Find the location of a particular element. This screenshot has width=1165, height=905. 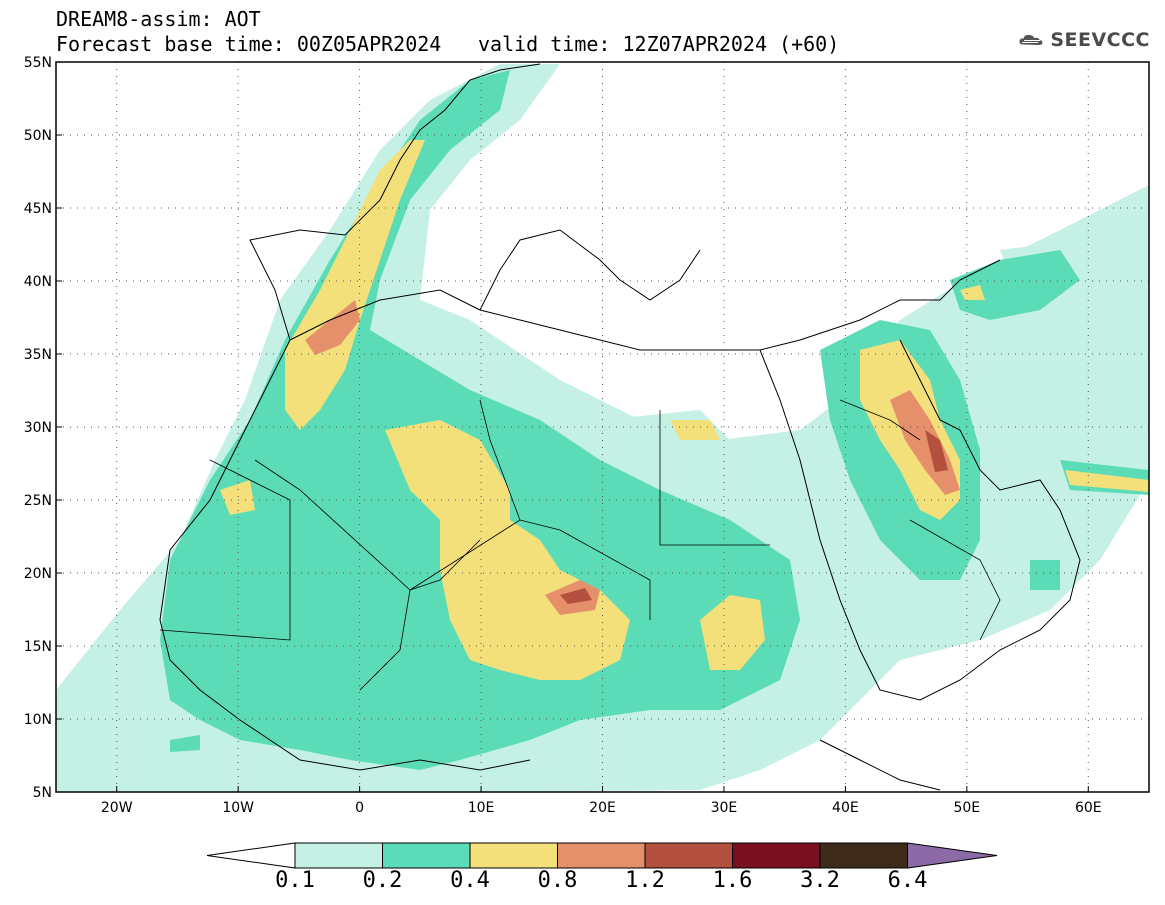

longitude-axis: 20W 10W 0 10E 20E 30E 40E 50E 60E is located at coordinates (601, 801).